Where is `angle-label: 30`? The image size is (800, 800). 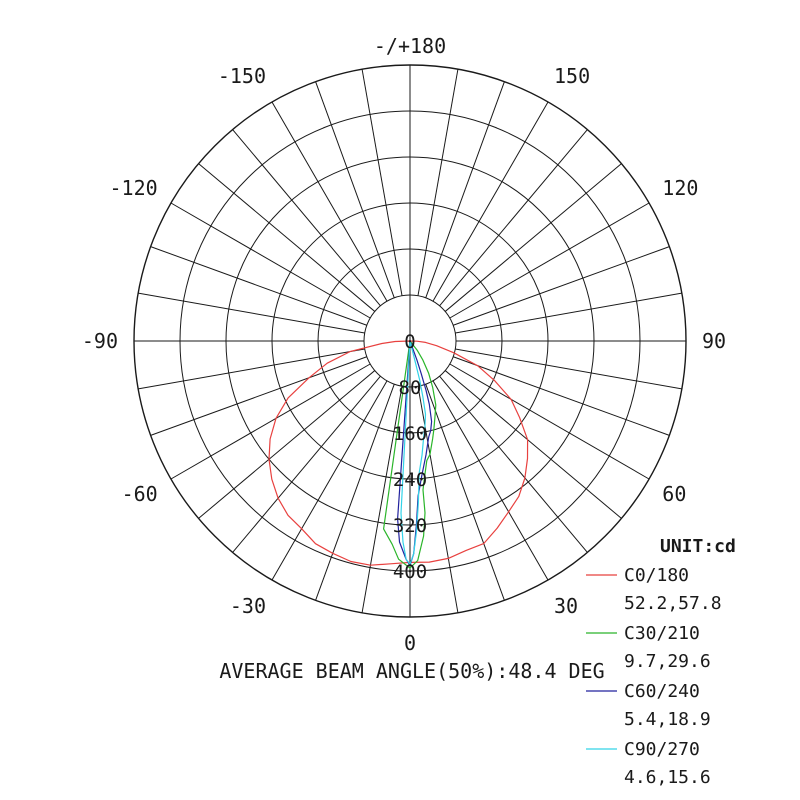
angle-label: 30 is located at coordinates (566, 606).